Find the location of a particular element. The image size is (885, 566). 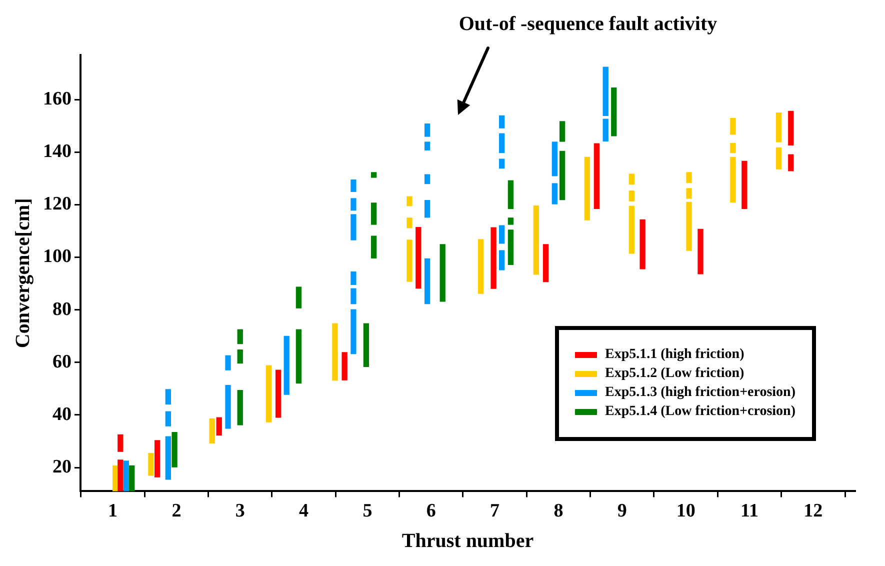

x-tick-label: 12 is located at coordinates (813, 511).